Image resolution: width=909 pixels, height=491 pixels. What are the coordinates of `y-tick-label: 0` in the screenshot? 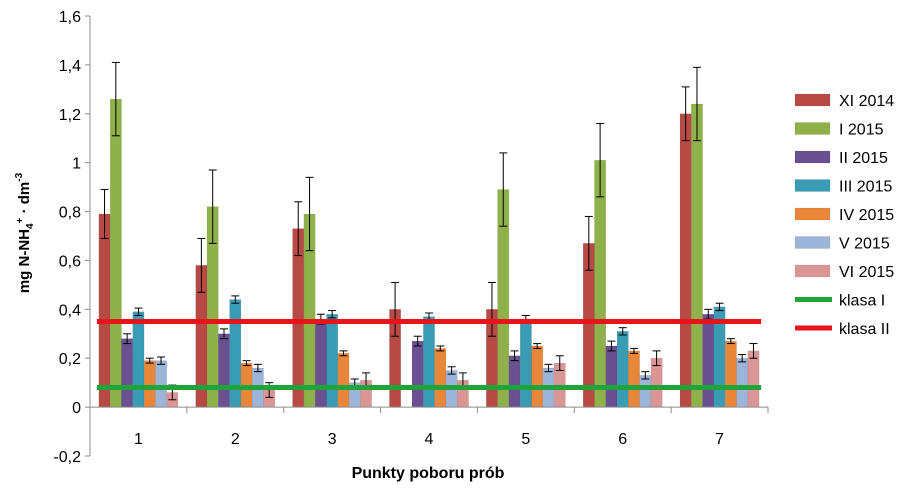 It's located at (76, 408).